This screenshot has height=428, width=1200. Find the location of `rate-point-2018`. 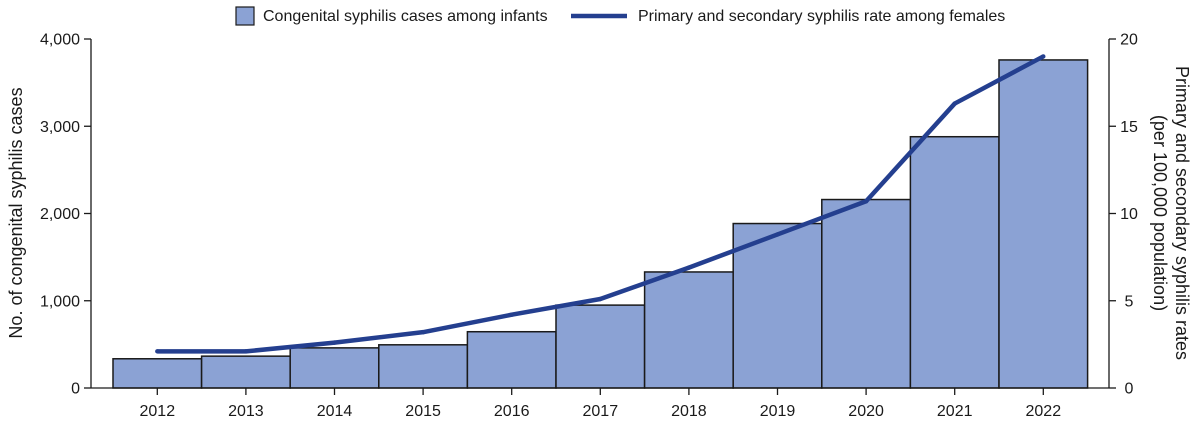

rate-point-2018 is located at coordinates (689, 267).